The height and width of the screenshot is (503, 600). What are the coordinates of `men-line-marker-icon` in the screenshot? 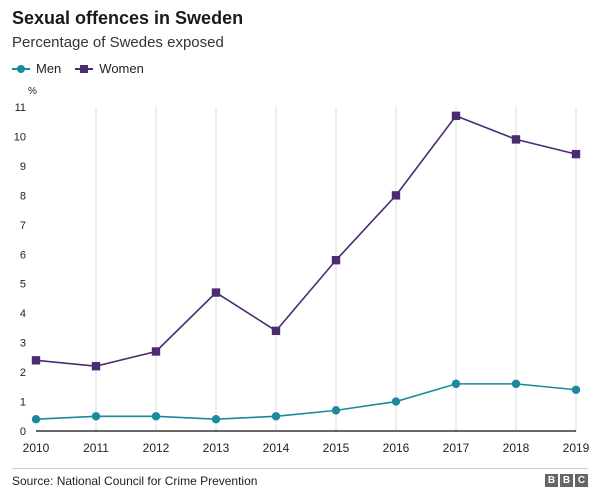 It's located at (21, 69).